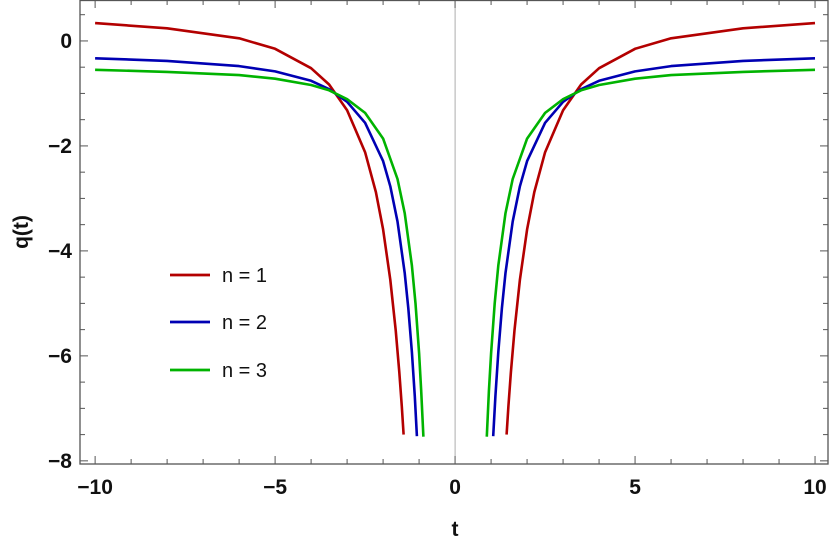 The width and height of the screenshot is (830, 550). Describe the element at coordinates (455, 529) in the screenshot. I see `x-axis-label: t` at that location.